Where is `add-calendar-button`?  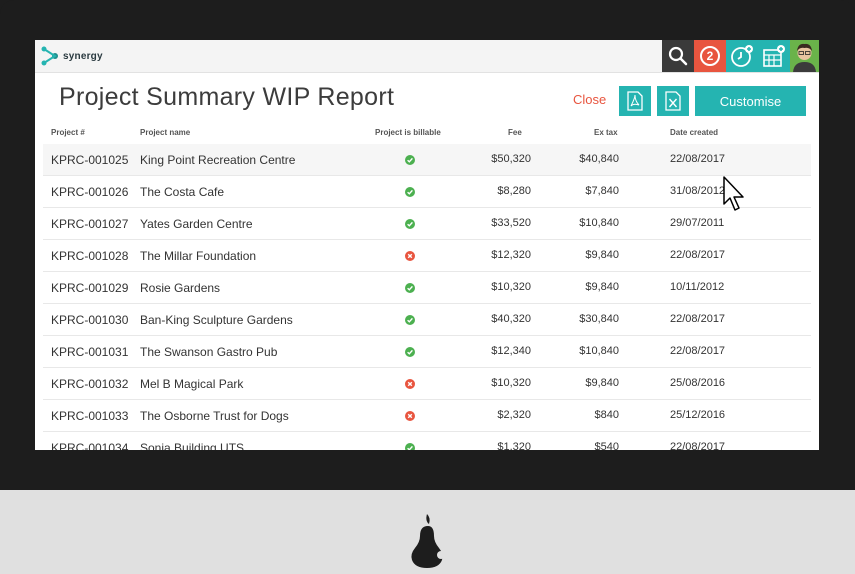
add-calendar-button is located at coordinates (774, 56).